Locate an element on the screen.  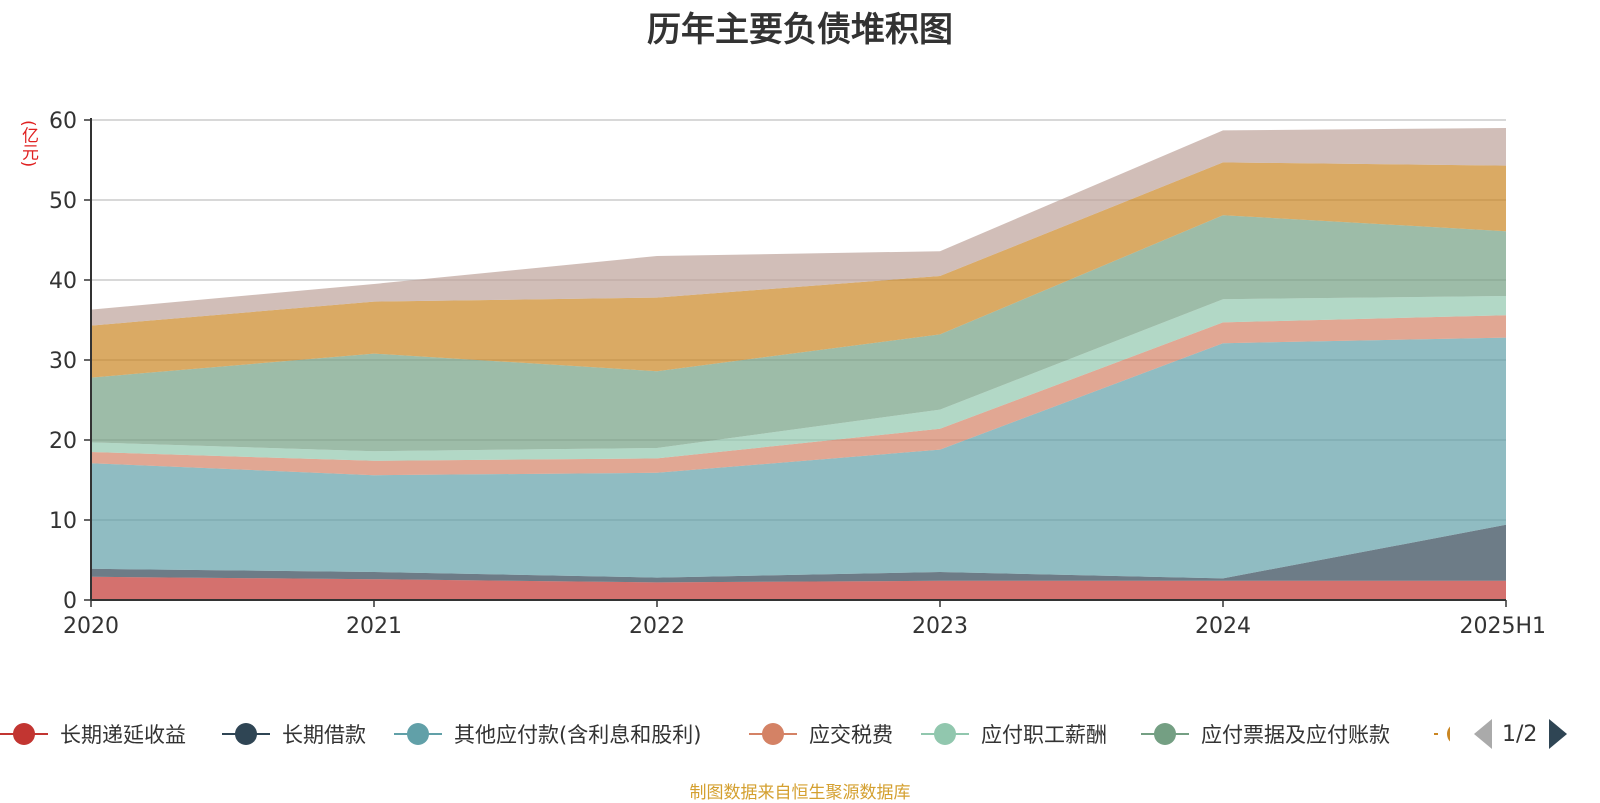
legend-item-partial is located at coordinates (1442, 734).